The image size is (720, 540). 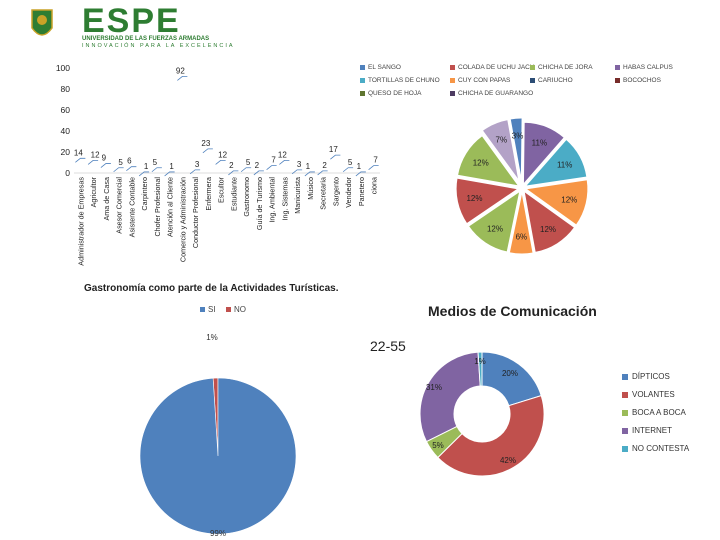 I want to click on data-label: 7, so click(x=273, y=160).